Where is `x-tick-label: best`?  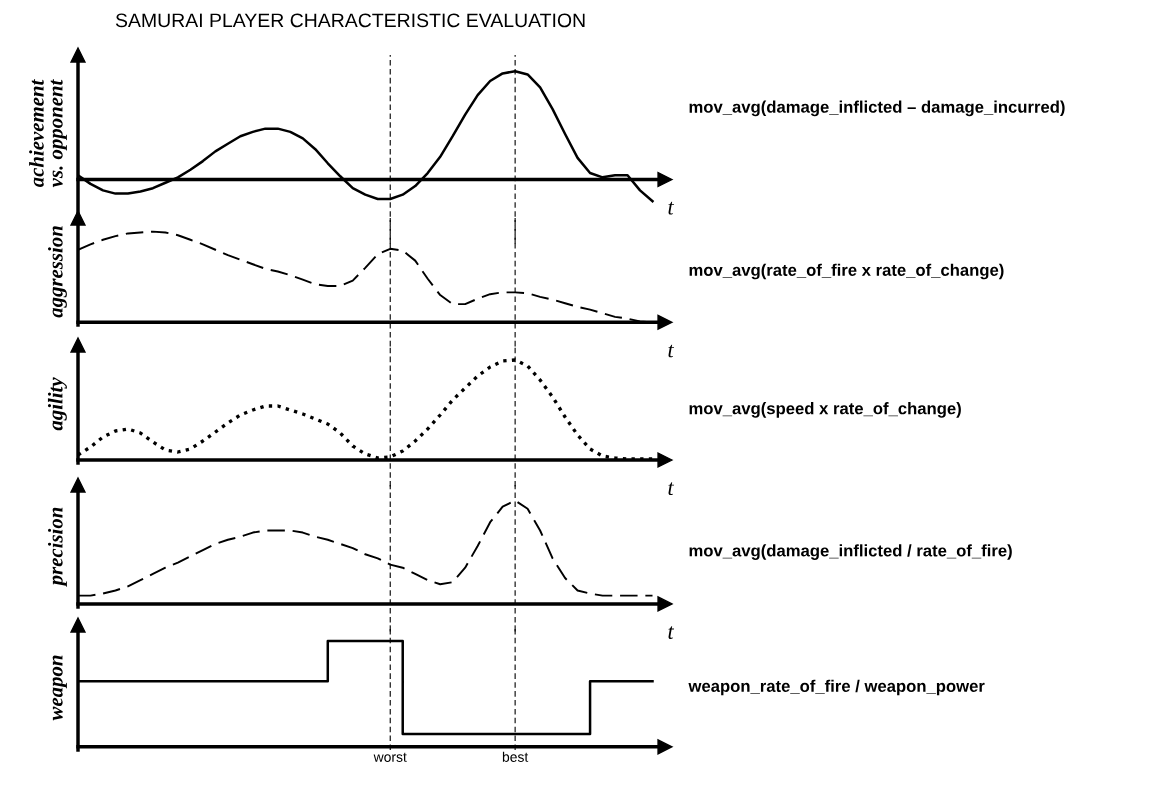
x-tick-label: best is located at coordinates (515, 756).